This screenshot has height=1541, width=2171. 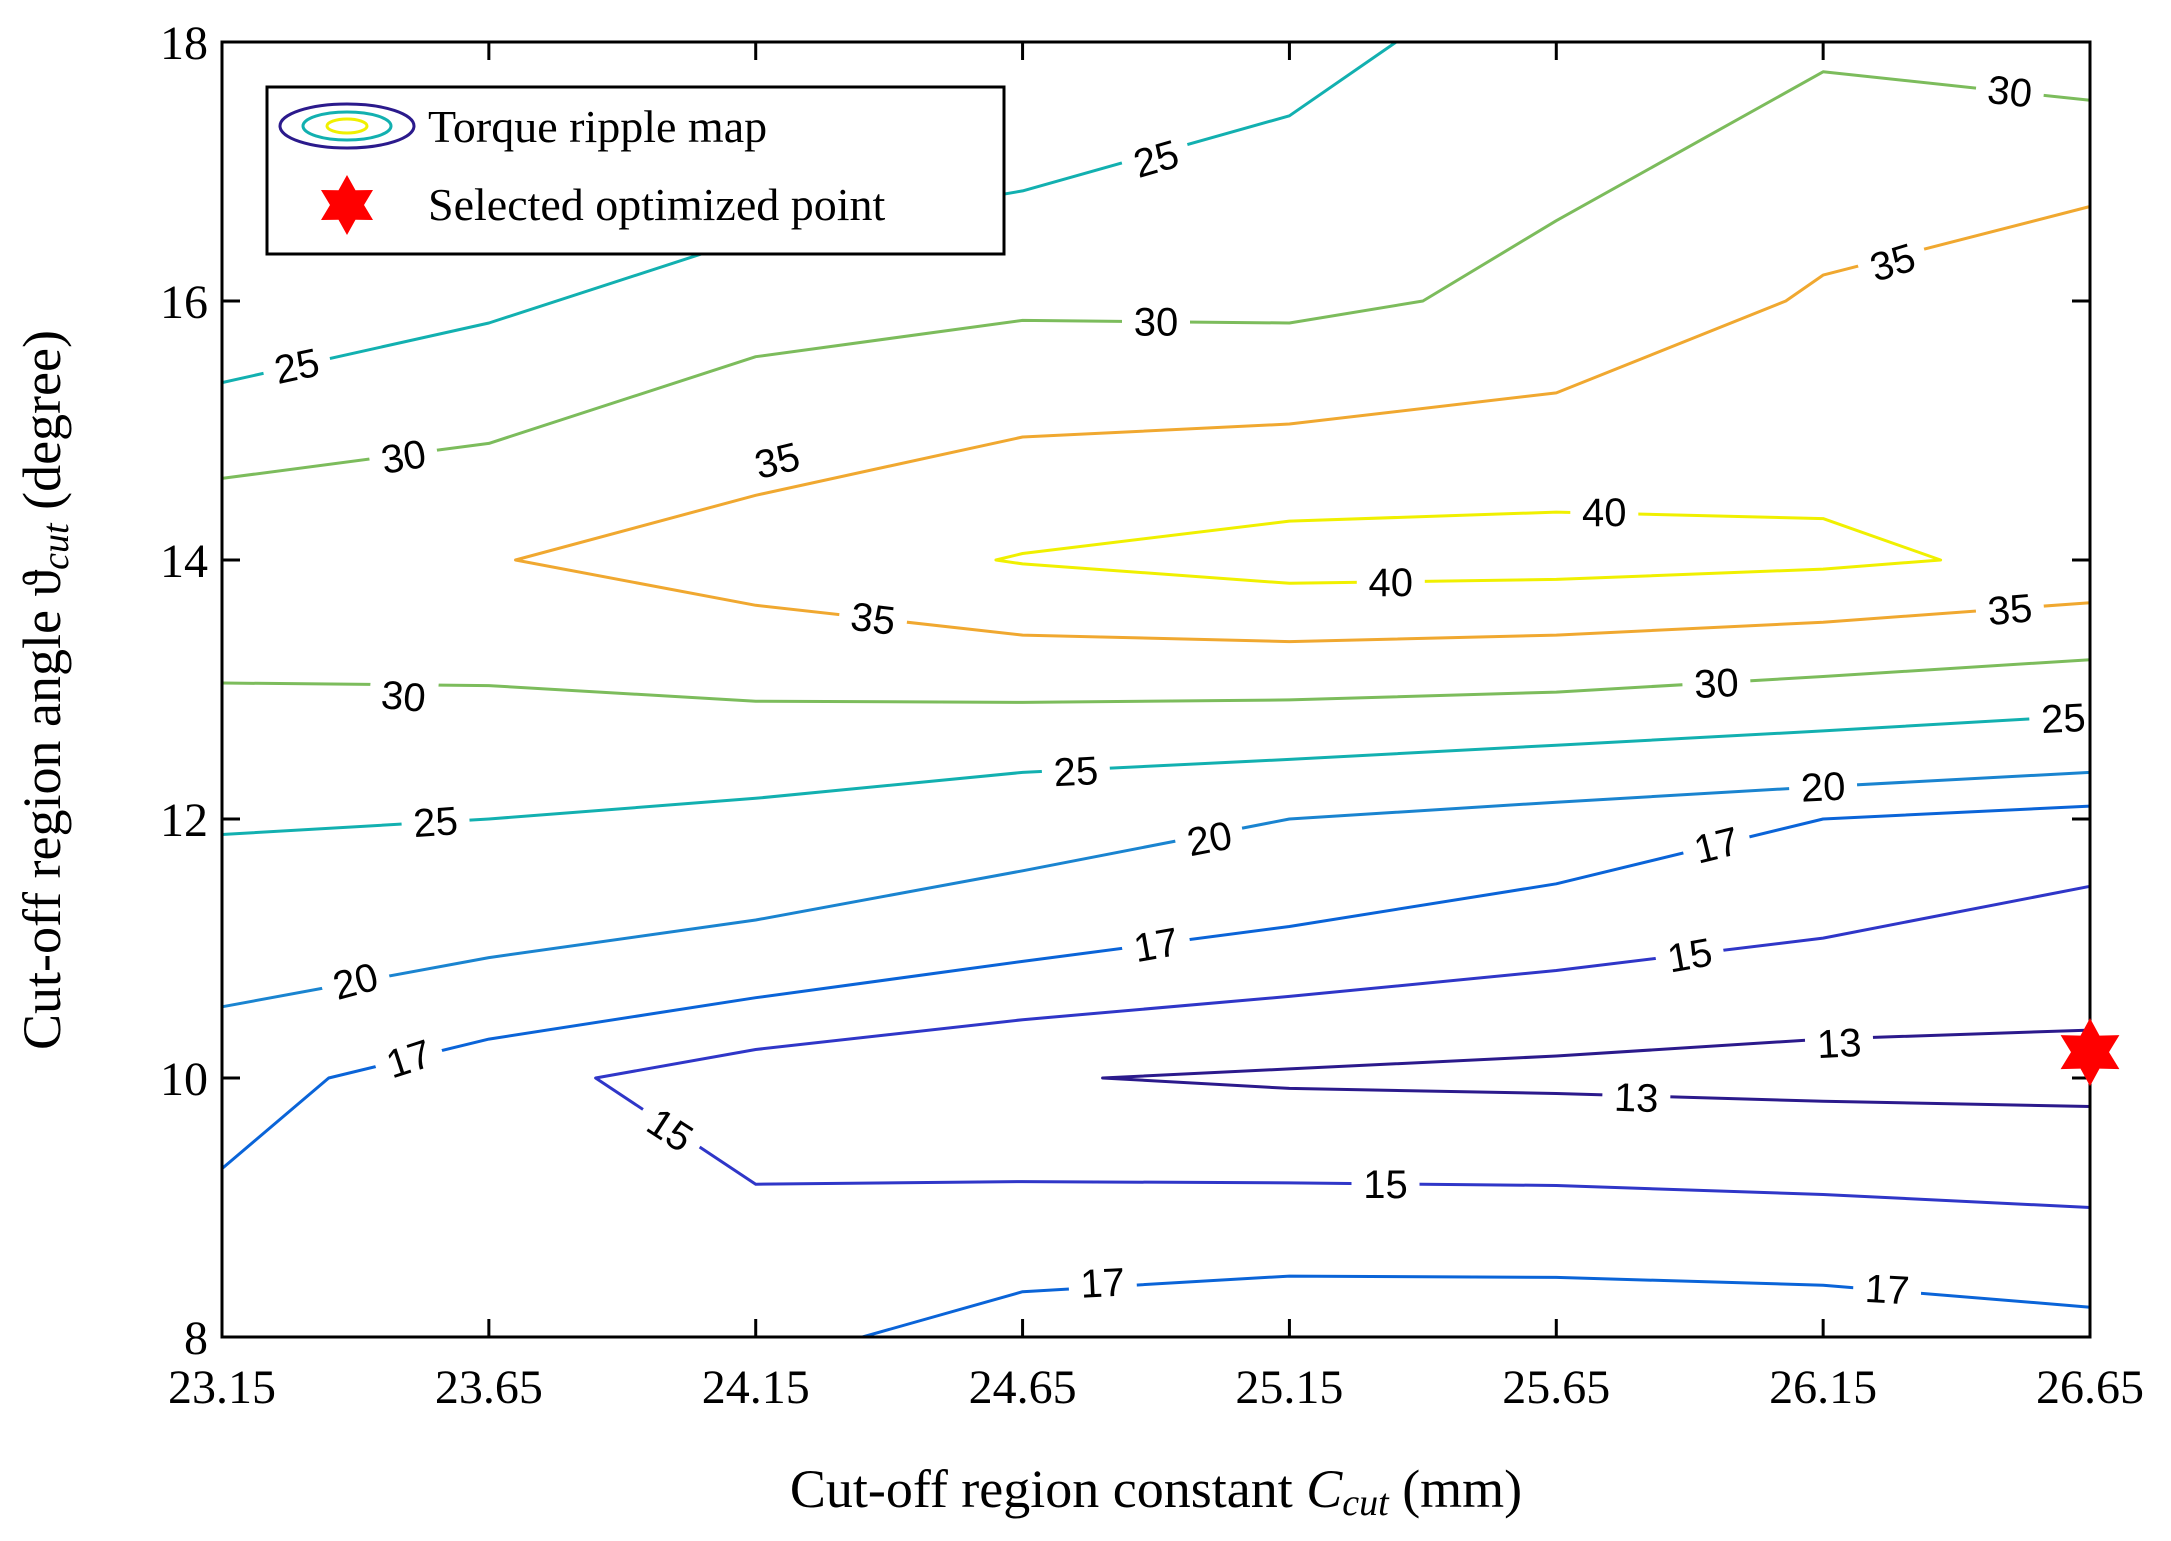 I want to click on y-axis-subscript: cut, so click(x=56, y=546).